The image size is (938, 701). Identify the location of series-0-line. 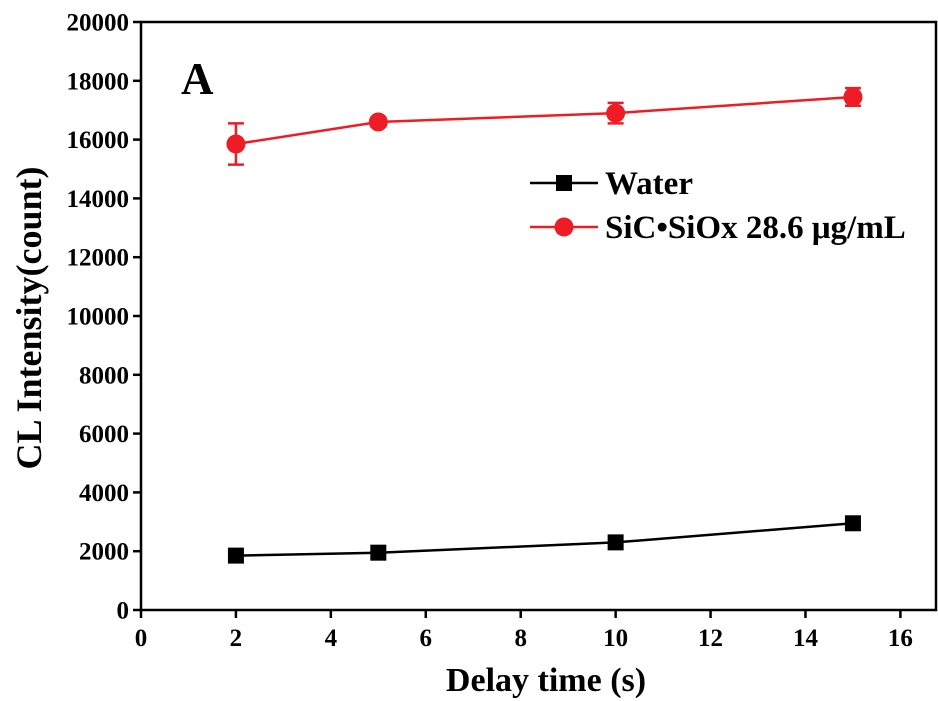
(544, 539).